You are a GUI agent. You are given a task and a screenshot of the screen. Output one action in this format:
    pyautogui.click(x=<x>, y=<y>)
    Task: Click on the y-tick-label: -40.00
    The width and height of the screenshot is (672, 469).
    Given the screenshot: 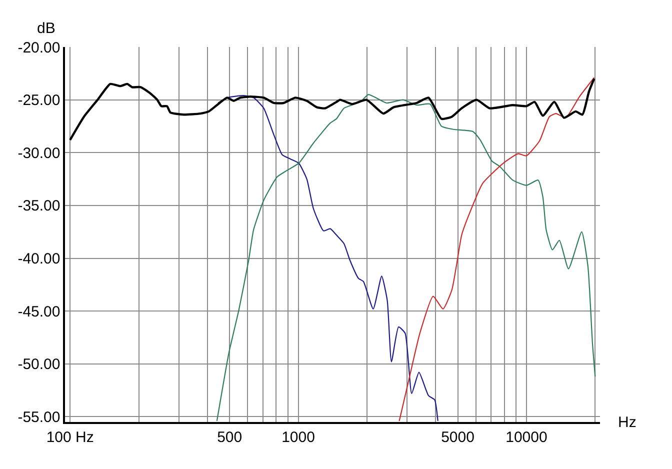 What is the action you would take?
    pyautogui.click(x=39, y=259)
    